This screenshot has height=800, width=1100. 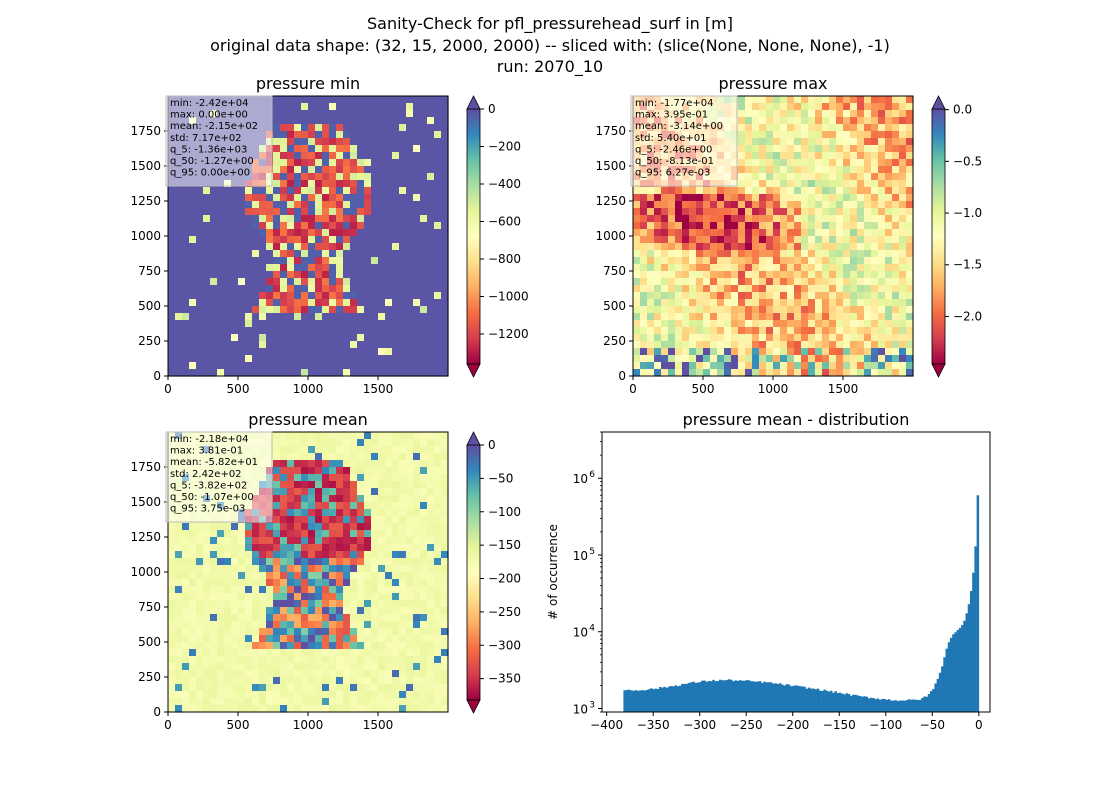 What do you see at coordinates (378, 725) in the screenshot?
I see `x-tick-label: 1500` at bounding box center [378, 725].